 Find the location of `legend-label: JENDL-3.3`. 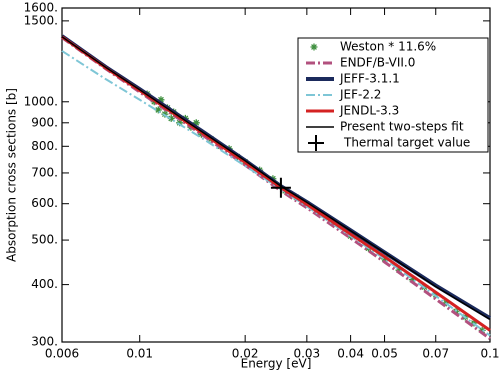

legend-label: JENDL-3.3 is located at coordinates (369, 111).